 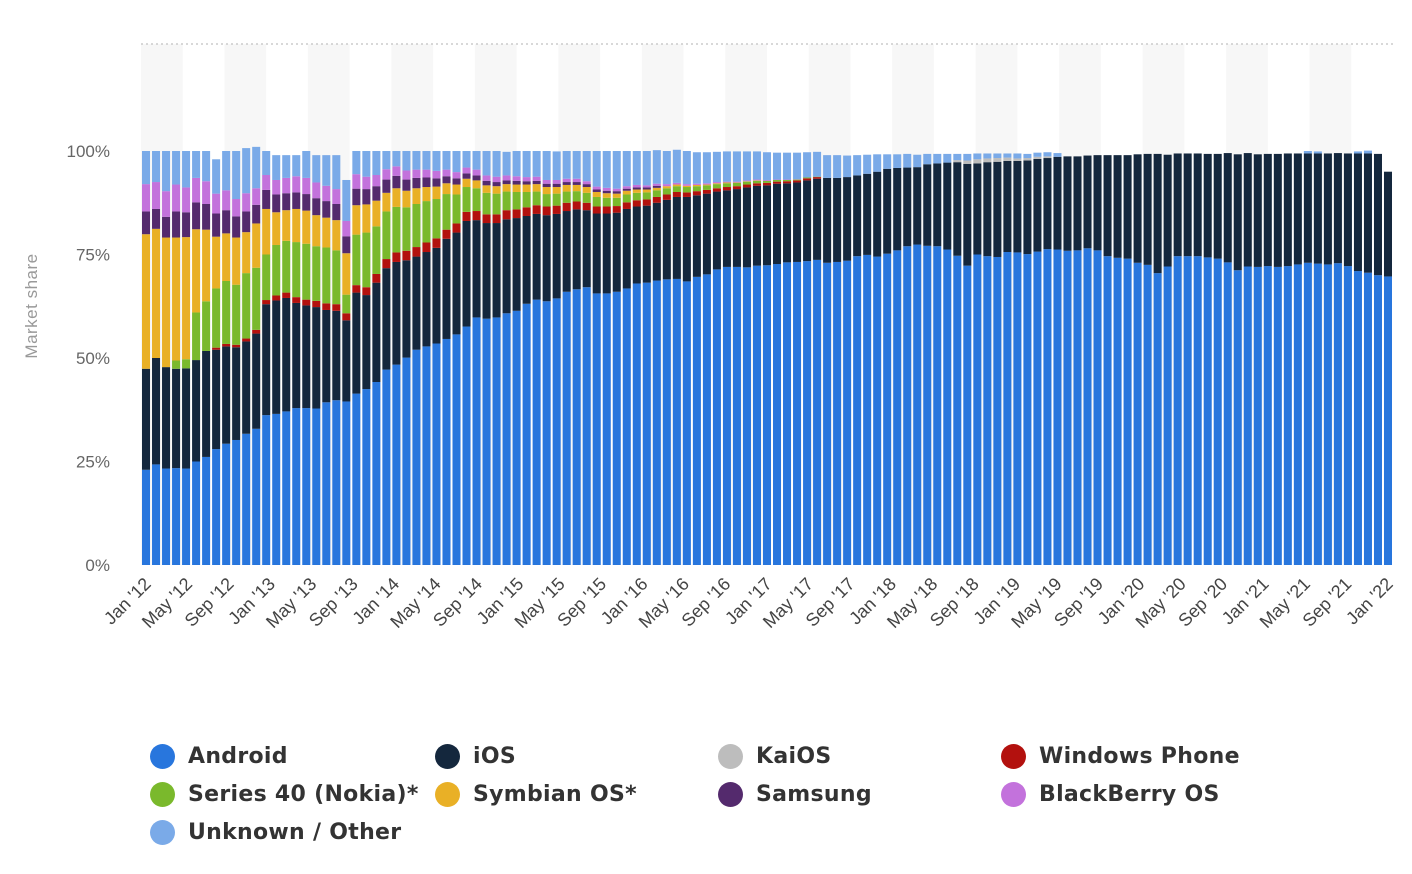 I want to click on legend-item: Windows Phone, so click(x=1120, y=756).